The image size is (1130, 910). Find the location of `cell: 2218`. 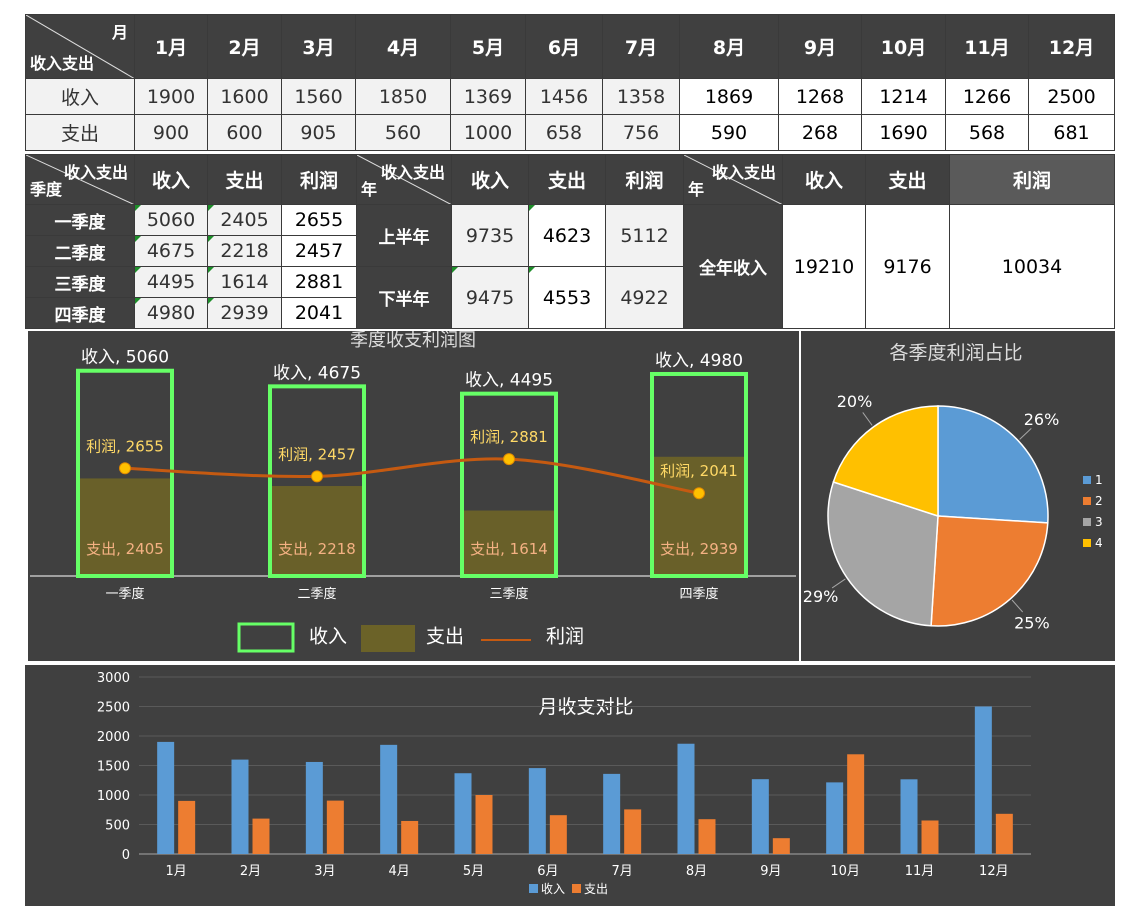

cell: 2218 is located at coordinates (244, 251).